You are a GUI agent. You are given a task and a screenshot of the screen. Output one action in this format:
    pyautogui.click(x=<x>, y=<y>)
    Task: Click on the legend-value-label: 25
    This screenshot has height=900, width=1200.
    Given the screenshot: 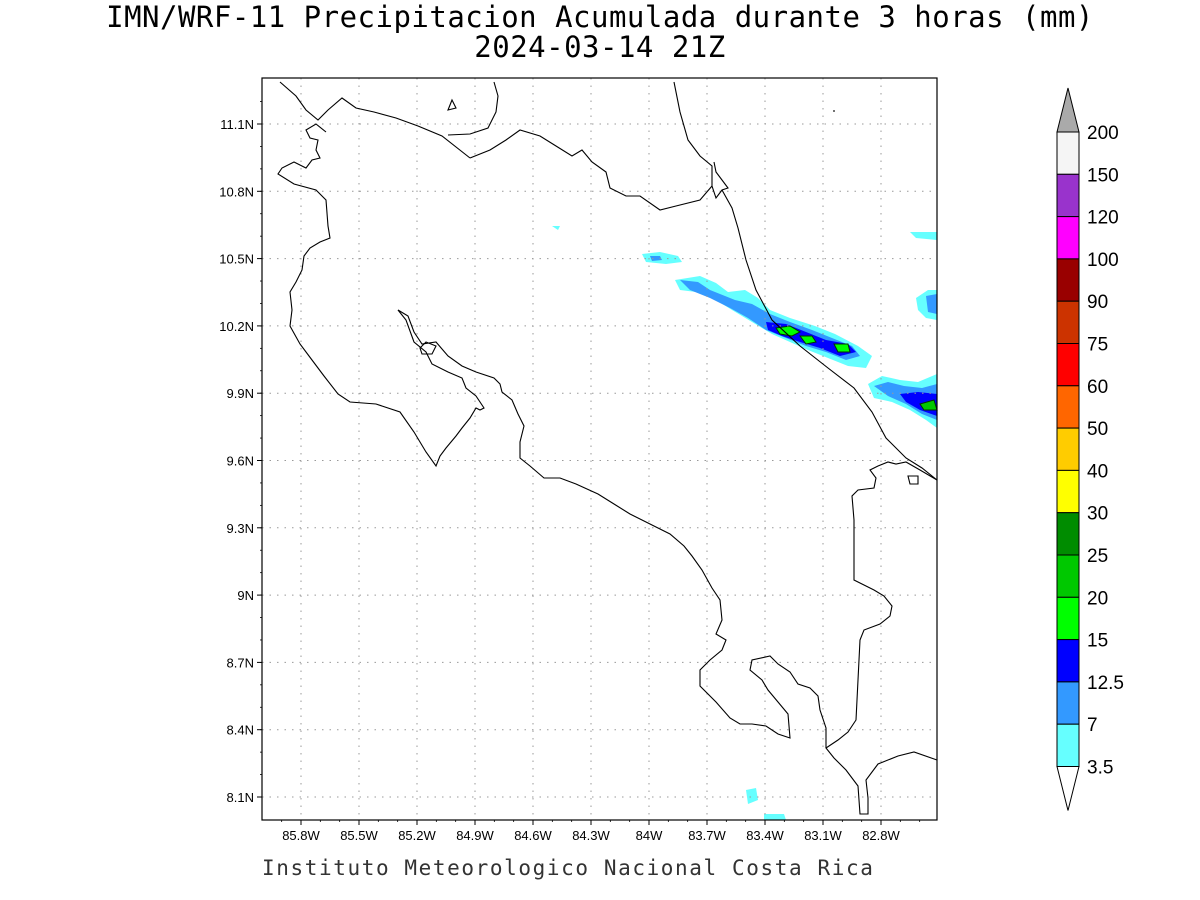 What is the action you would take?
    pyautogui.click(x=1097, y=556)
    